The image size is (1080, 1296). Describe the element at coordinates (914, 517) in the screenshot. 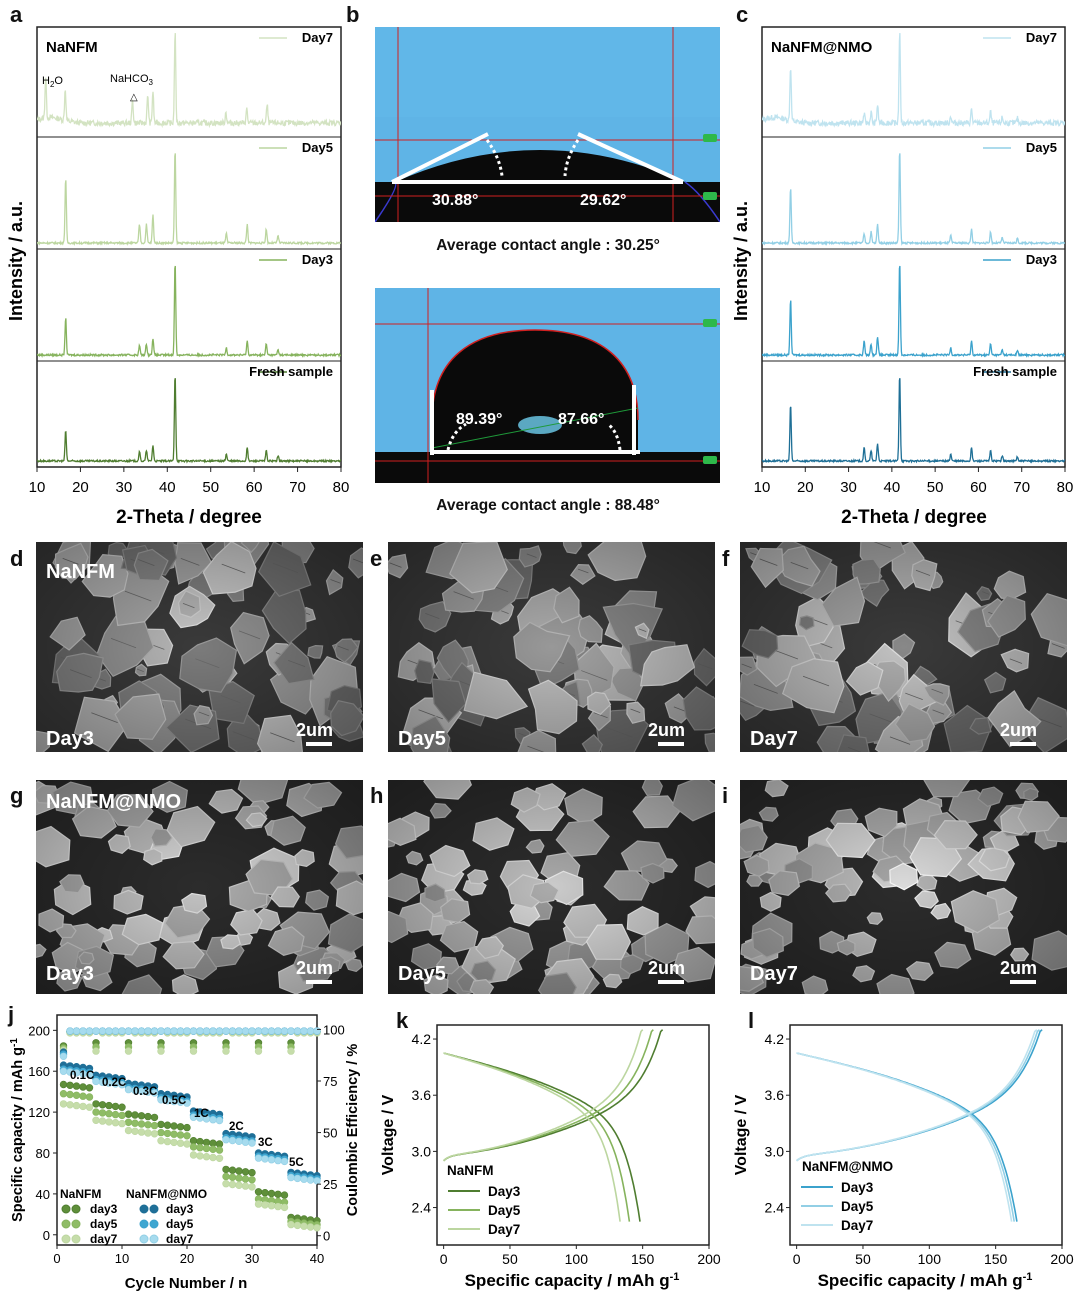

I see `panel-c-xlabel: 2-Theta / degree` at that location.